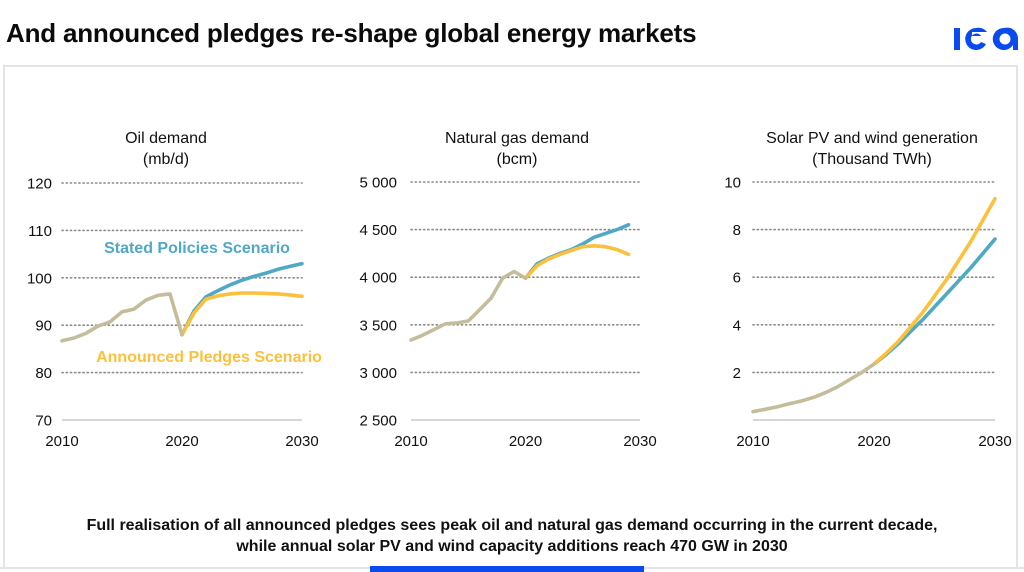 This screenshot has height=572, width=1024. What do you see at coordinates (378, 230) in the screenshot?
I see `natural-gas-demand-ytick-label: 4 500` at bounding box center [378, 230].